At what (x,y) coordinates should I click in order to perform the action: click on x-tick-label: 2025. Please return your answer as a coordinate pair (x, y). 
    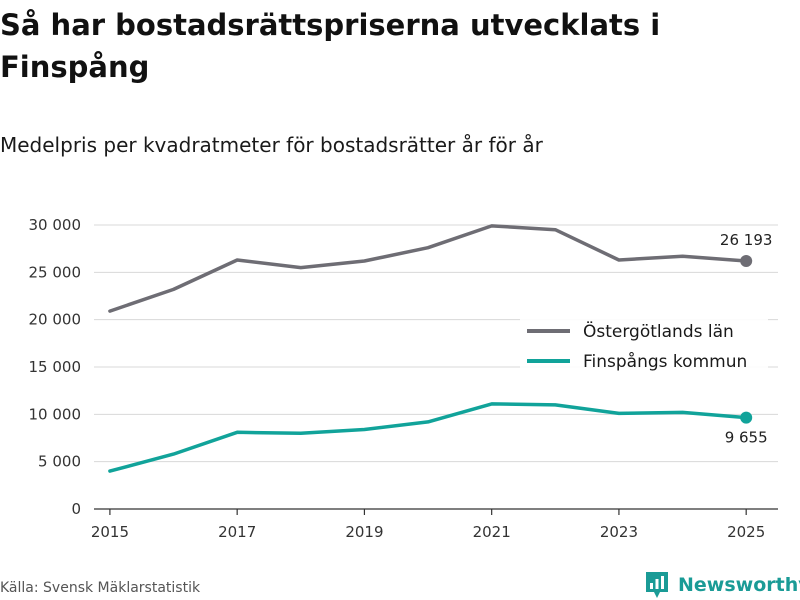
    Looking at the image, I should click on (746, 532).